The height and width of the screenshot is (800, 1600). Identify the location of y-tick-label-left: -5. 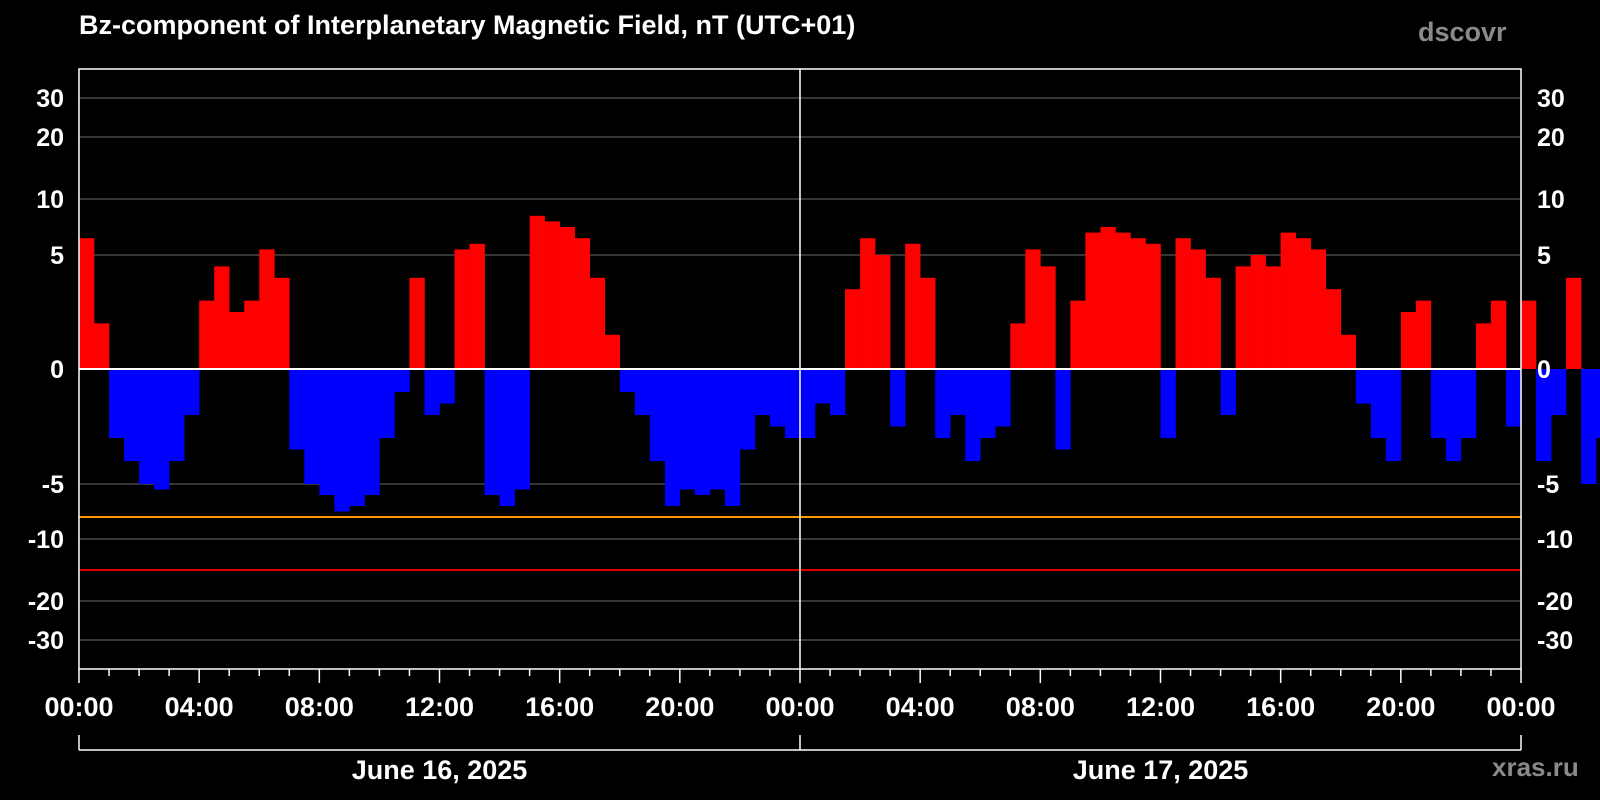
(53, 485).